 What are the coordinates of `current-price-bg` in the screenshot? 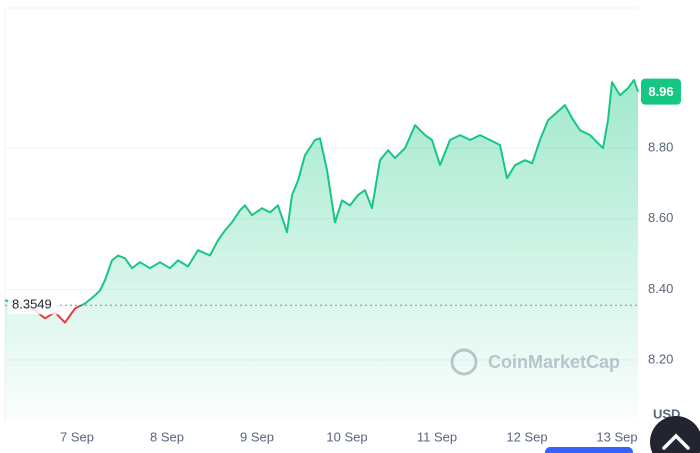 It's located at (661, 91).